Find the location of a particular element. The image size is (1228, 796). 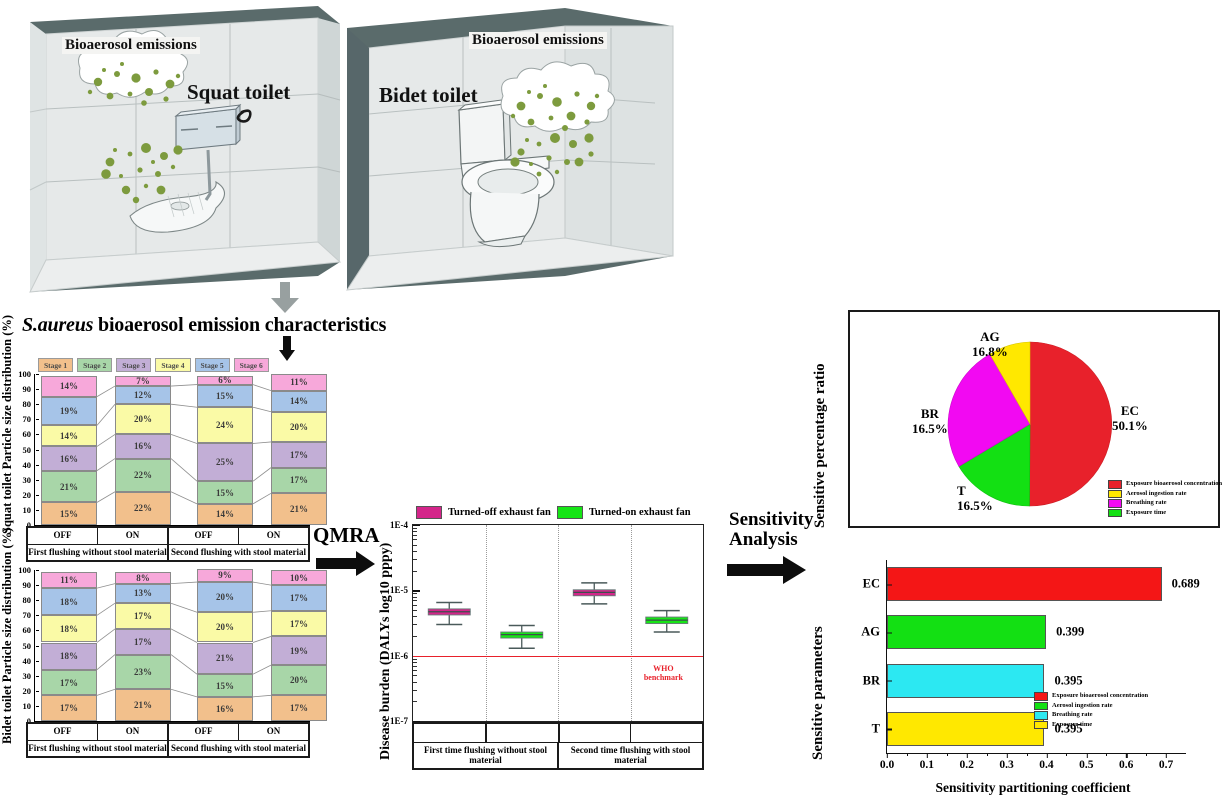

hbar-legend-row-br: Breathing rate is located at coordinates (1091, 715).